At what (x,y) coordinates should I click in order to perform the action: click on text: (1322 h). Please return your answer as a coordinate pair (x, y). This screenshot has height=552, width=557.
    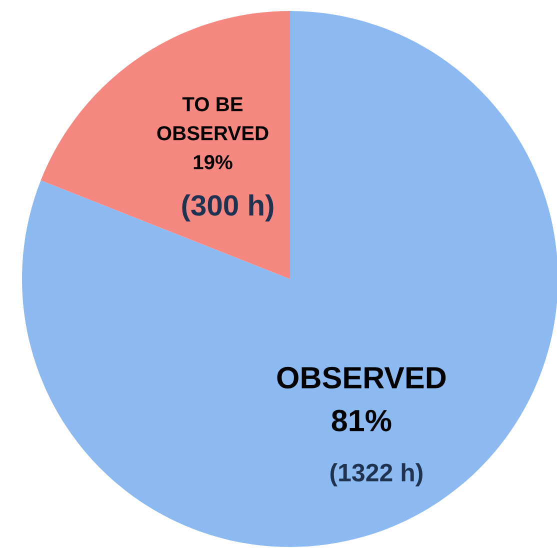
    Looking at the image, I should click on (376, 474).